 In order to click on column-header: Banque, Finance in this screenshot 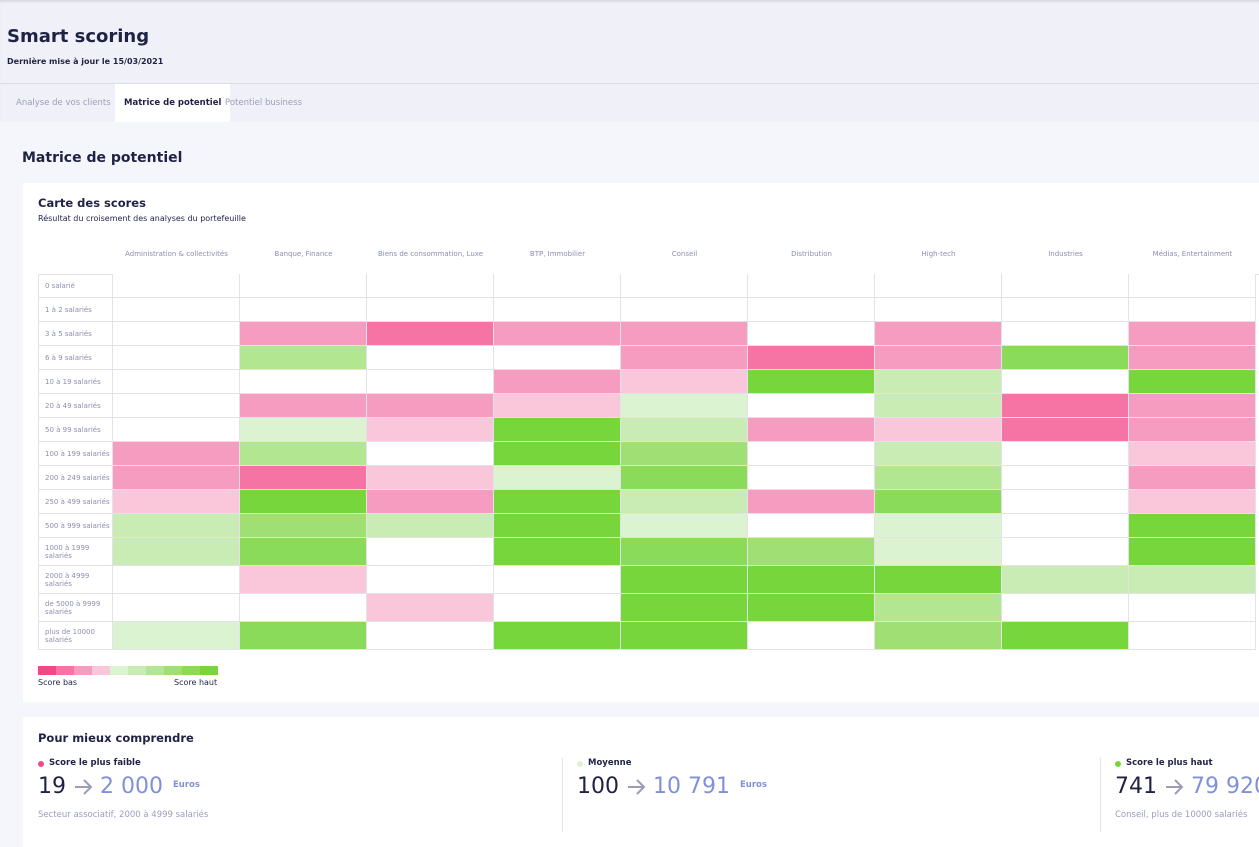, I will do `click(303, 254)`.